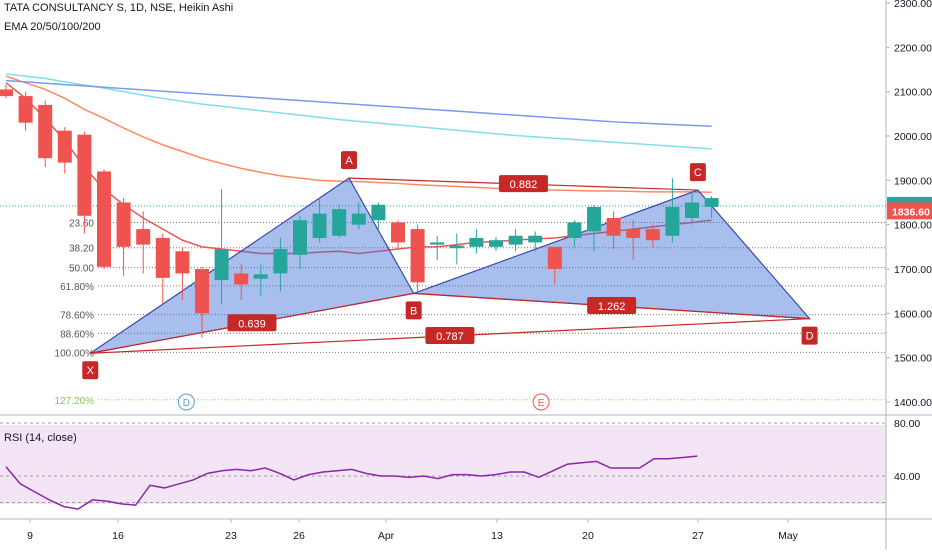 This screenshot has height=555, width=932. I want to click on price-label-box, so click(909, 211).